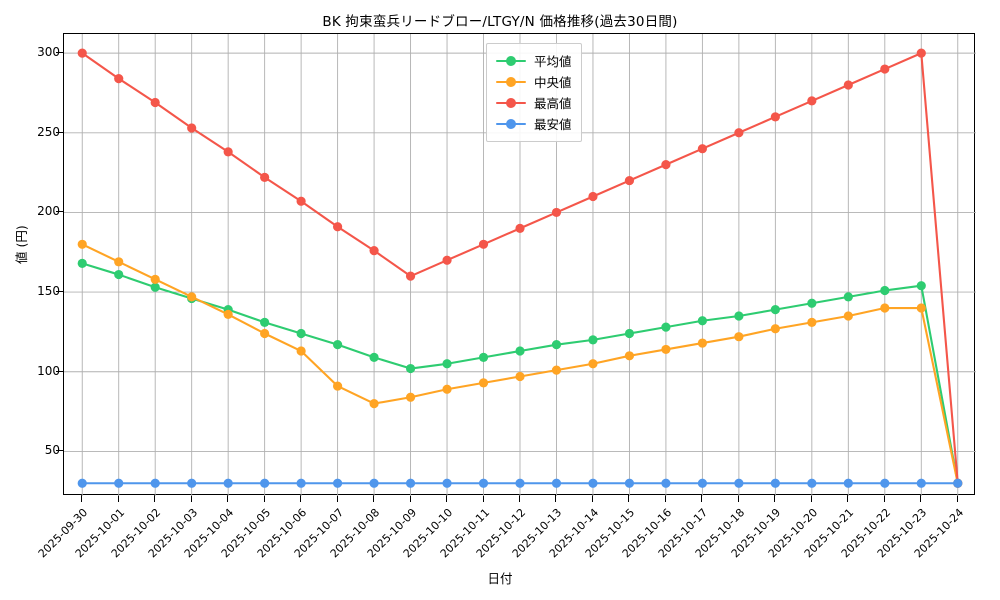 This screenshot has width=1000, height=600. What do you see at coordinates (500, 22) in the screenshot?
I see `chart-title: BK 拘束蛮兵リードブロー/LTGY/N 価格推移(過去30日間)` at bounding box center [500, 22].